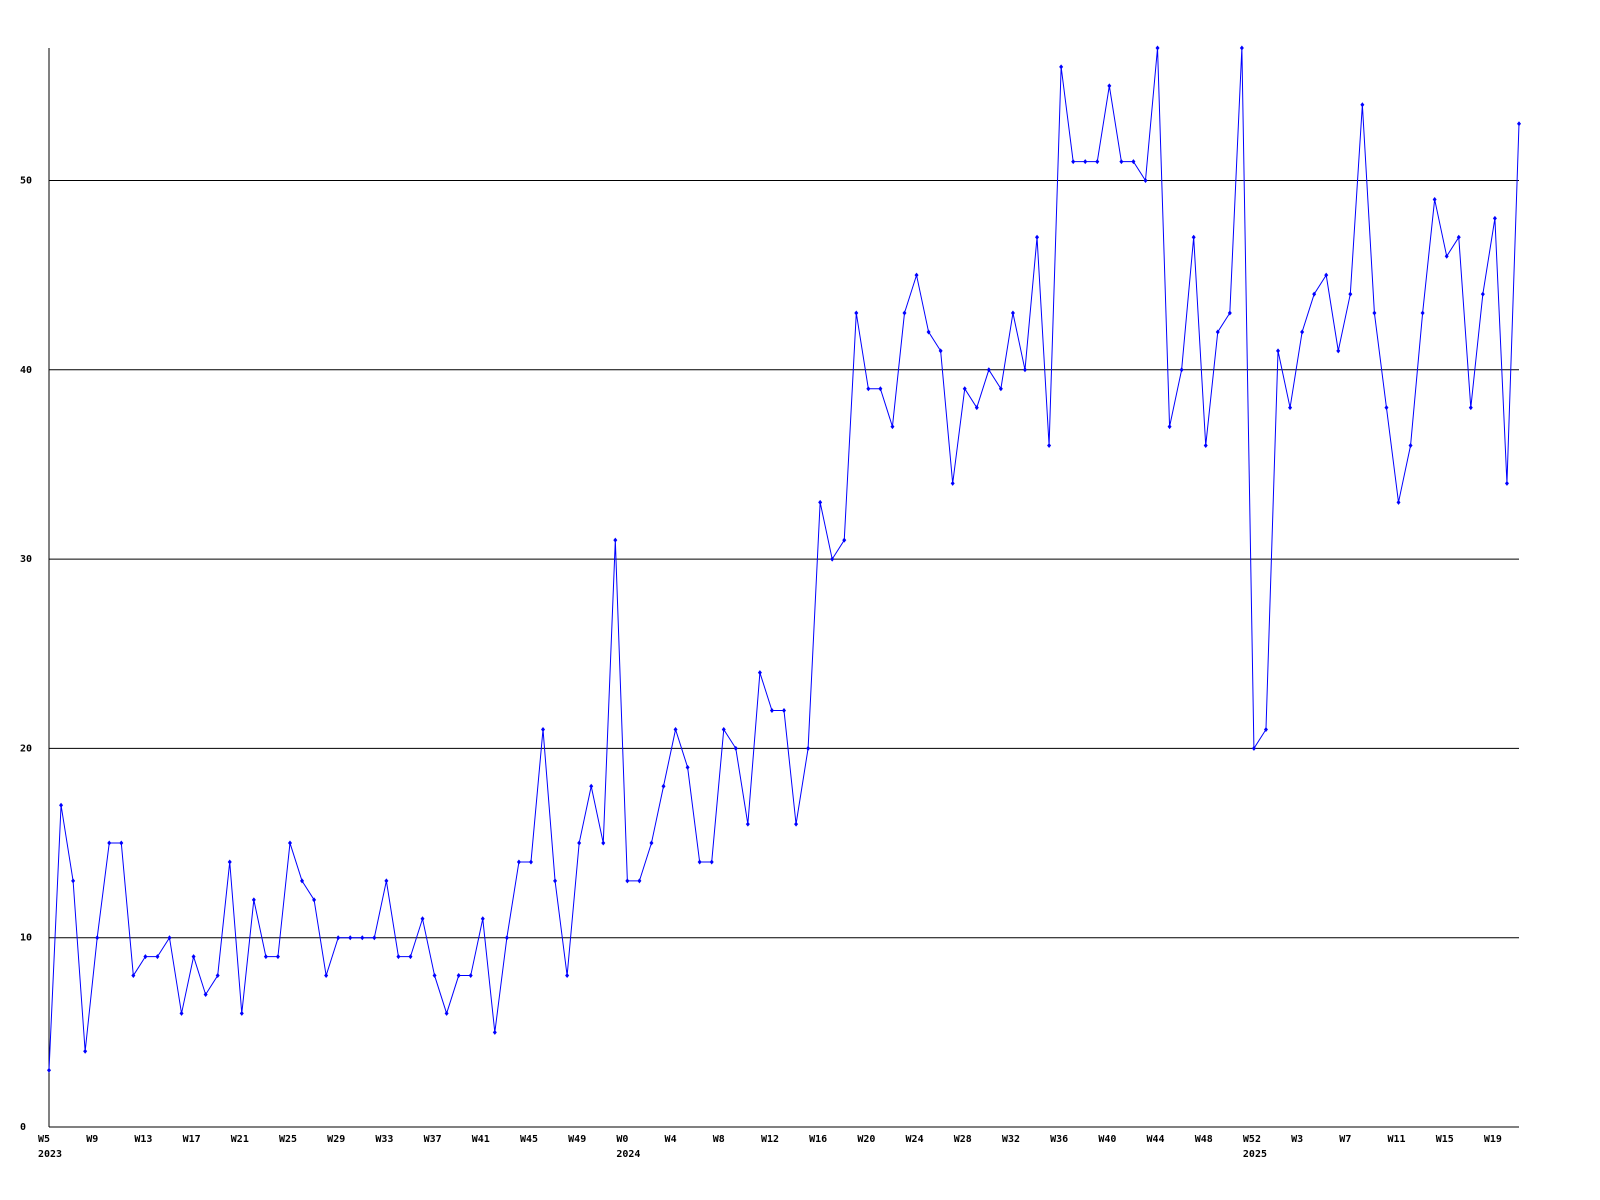 The height and width of the screenshot is (1200, 1600). I want to click on x-tick-label: W3, so click(1297, 1139).